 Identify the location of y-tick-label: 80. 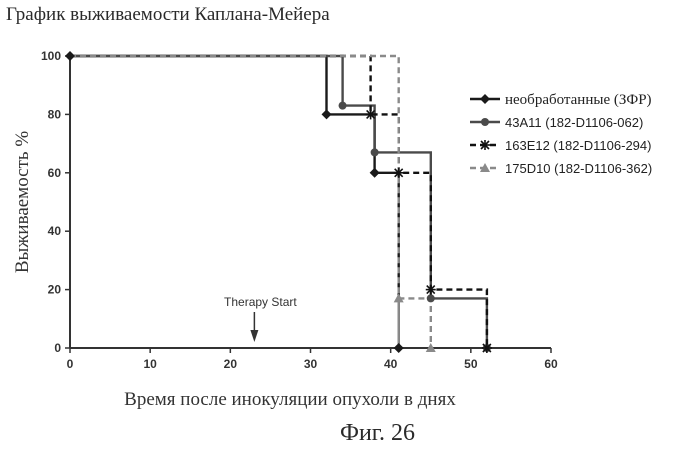
(55, 114).